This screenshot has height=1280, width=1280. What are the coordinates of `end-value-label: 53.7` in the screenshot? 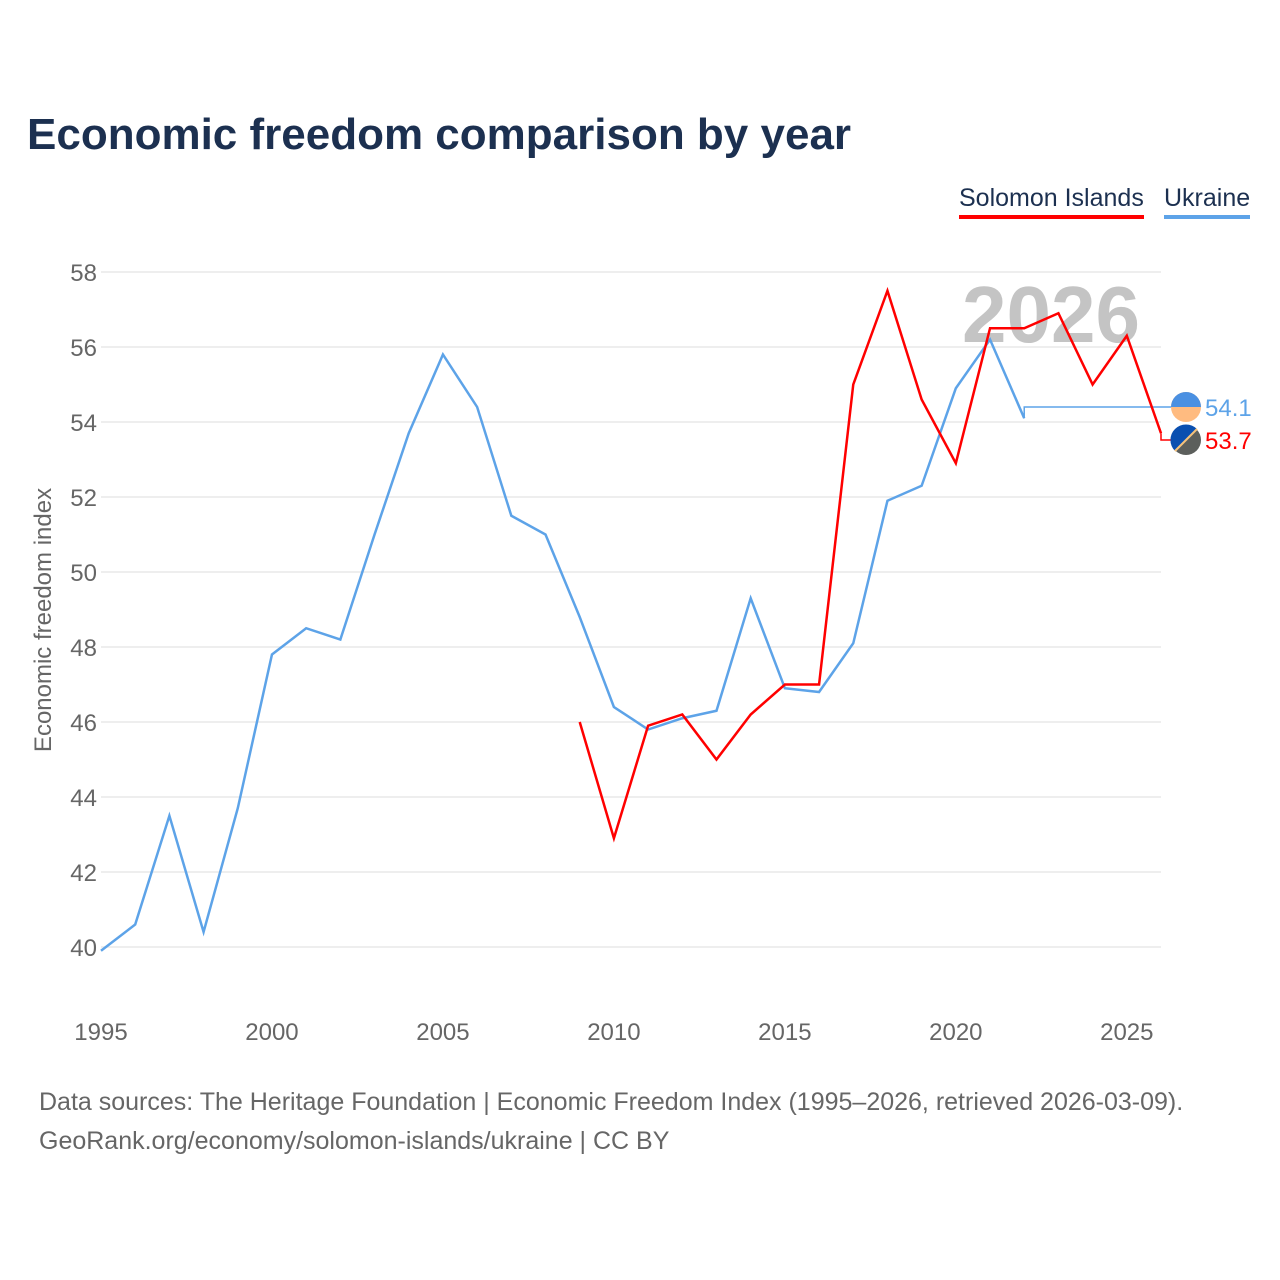 It's located at (1228, 441).